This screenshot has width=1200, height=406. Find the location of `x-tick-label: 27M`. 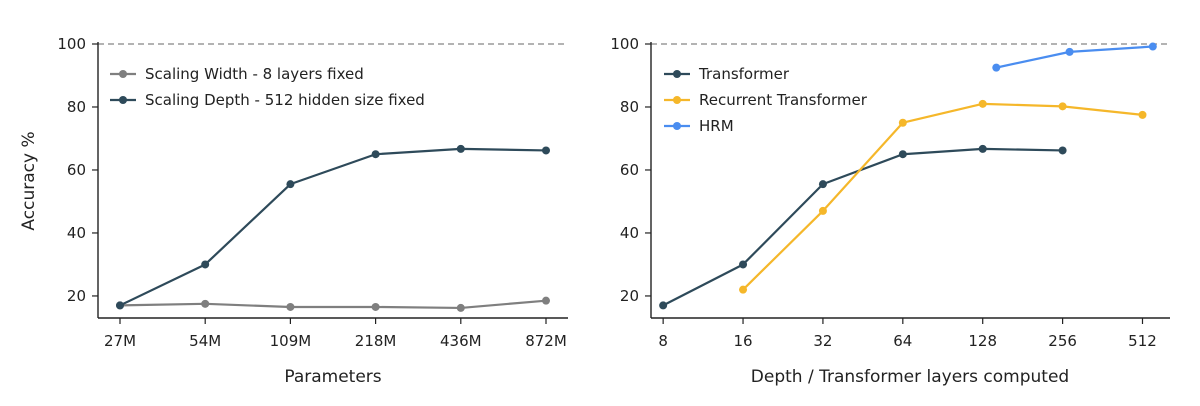

x-tick-label: 27M is located at coordinates (120, 341).